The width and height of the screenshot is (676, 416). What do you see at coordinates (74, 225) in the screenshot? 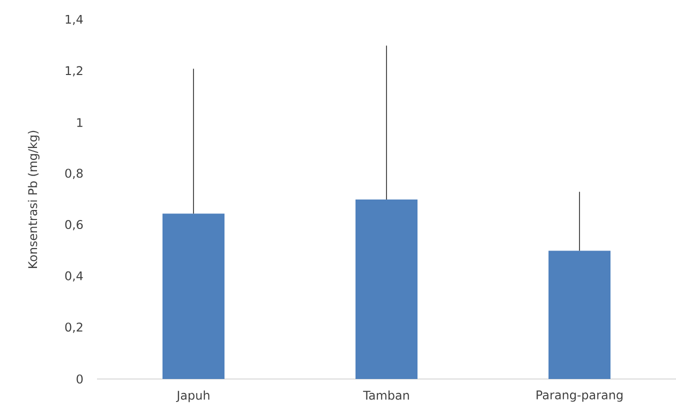
I see `y-tick-label: 0,6` at bounding box center [74, 225].